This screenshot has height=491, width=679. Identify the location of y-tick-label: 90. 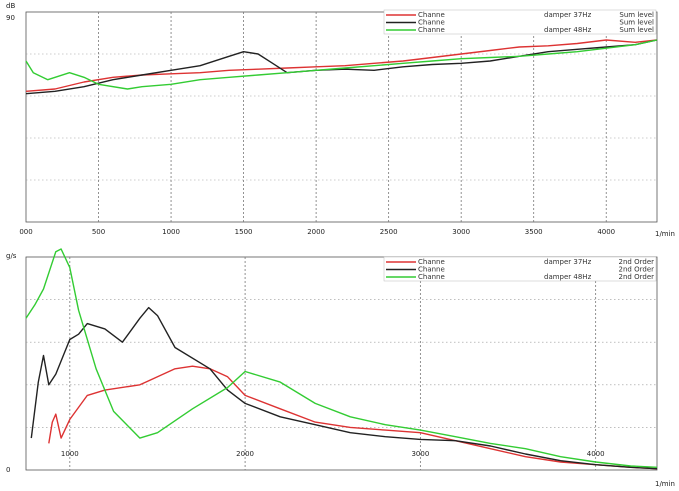
(10, 18).